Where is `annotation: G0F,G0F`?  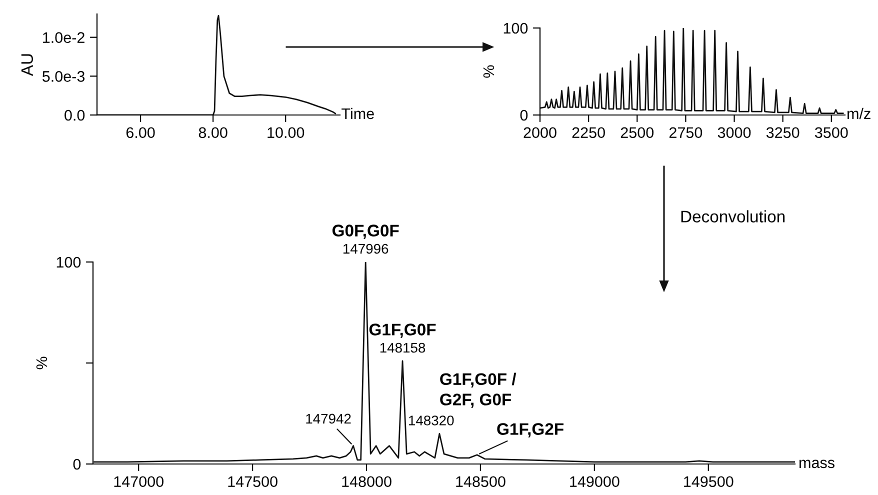 annotation: G0F,G0F is located at coordinates (365, 231).